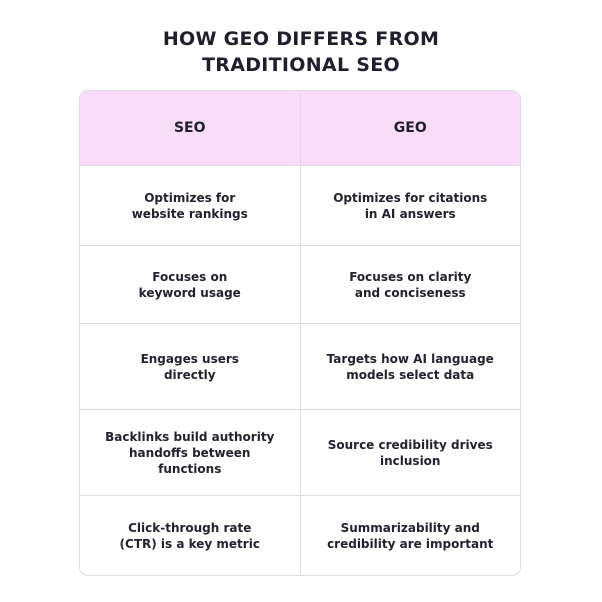 Image resolution: width=602 pixels, height=602 pixels. Describe the element at coordinates (189, 128) in the screenshot. I see `header-cell-seo: SEO` at that location.